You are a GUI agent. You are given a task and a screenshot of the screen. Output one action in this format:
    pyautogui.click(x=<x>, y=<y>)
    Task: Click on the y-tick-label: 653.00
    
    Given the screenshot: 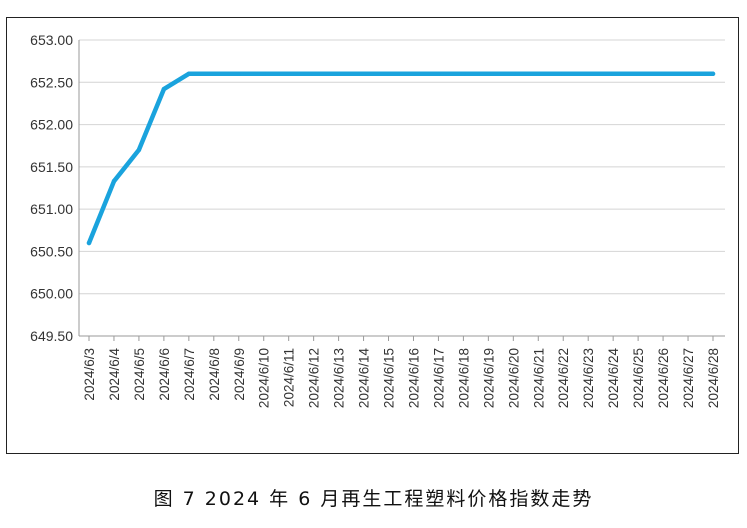 What is the action you would take?
    pyautogui.click(x=51, y=40)
    